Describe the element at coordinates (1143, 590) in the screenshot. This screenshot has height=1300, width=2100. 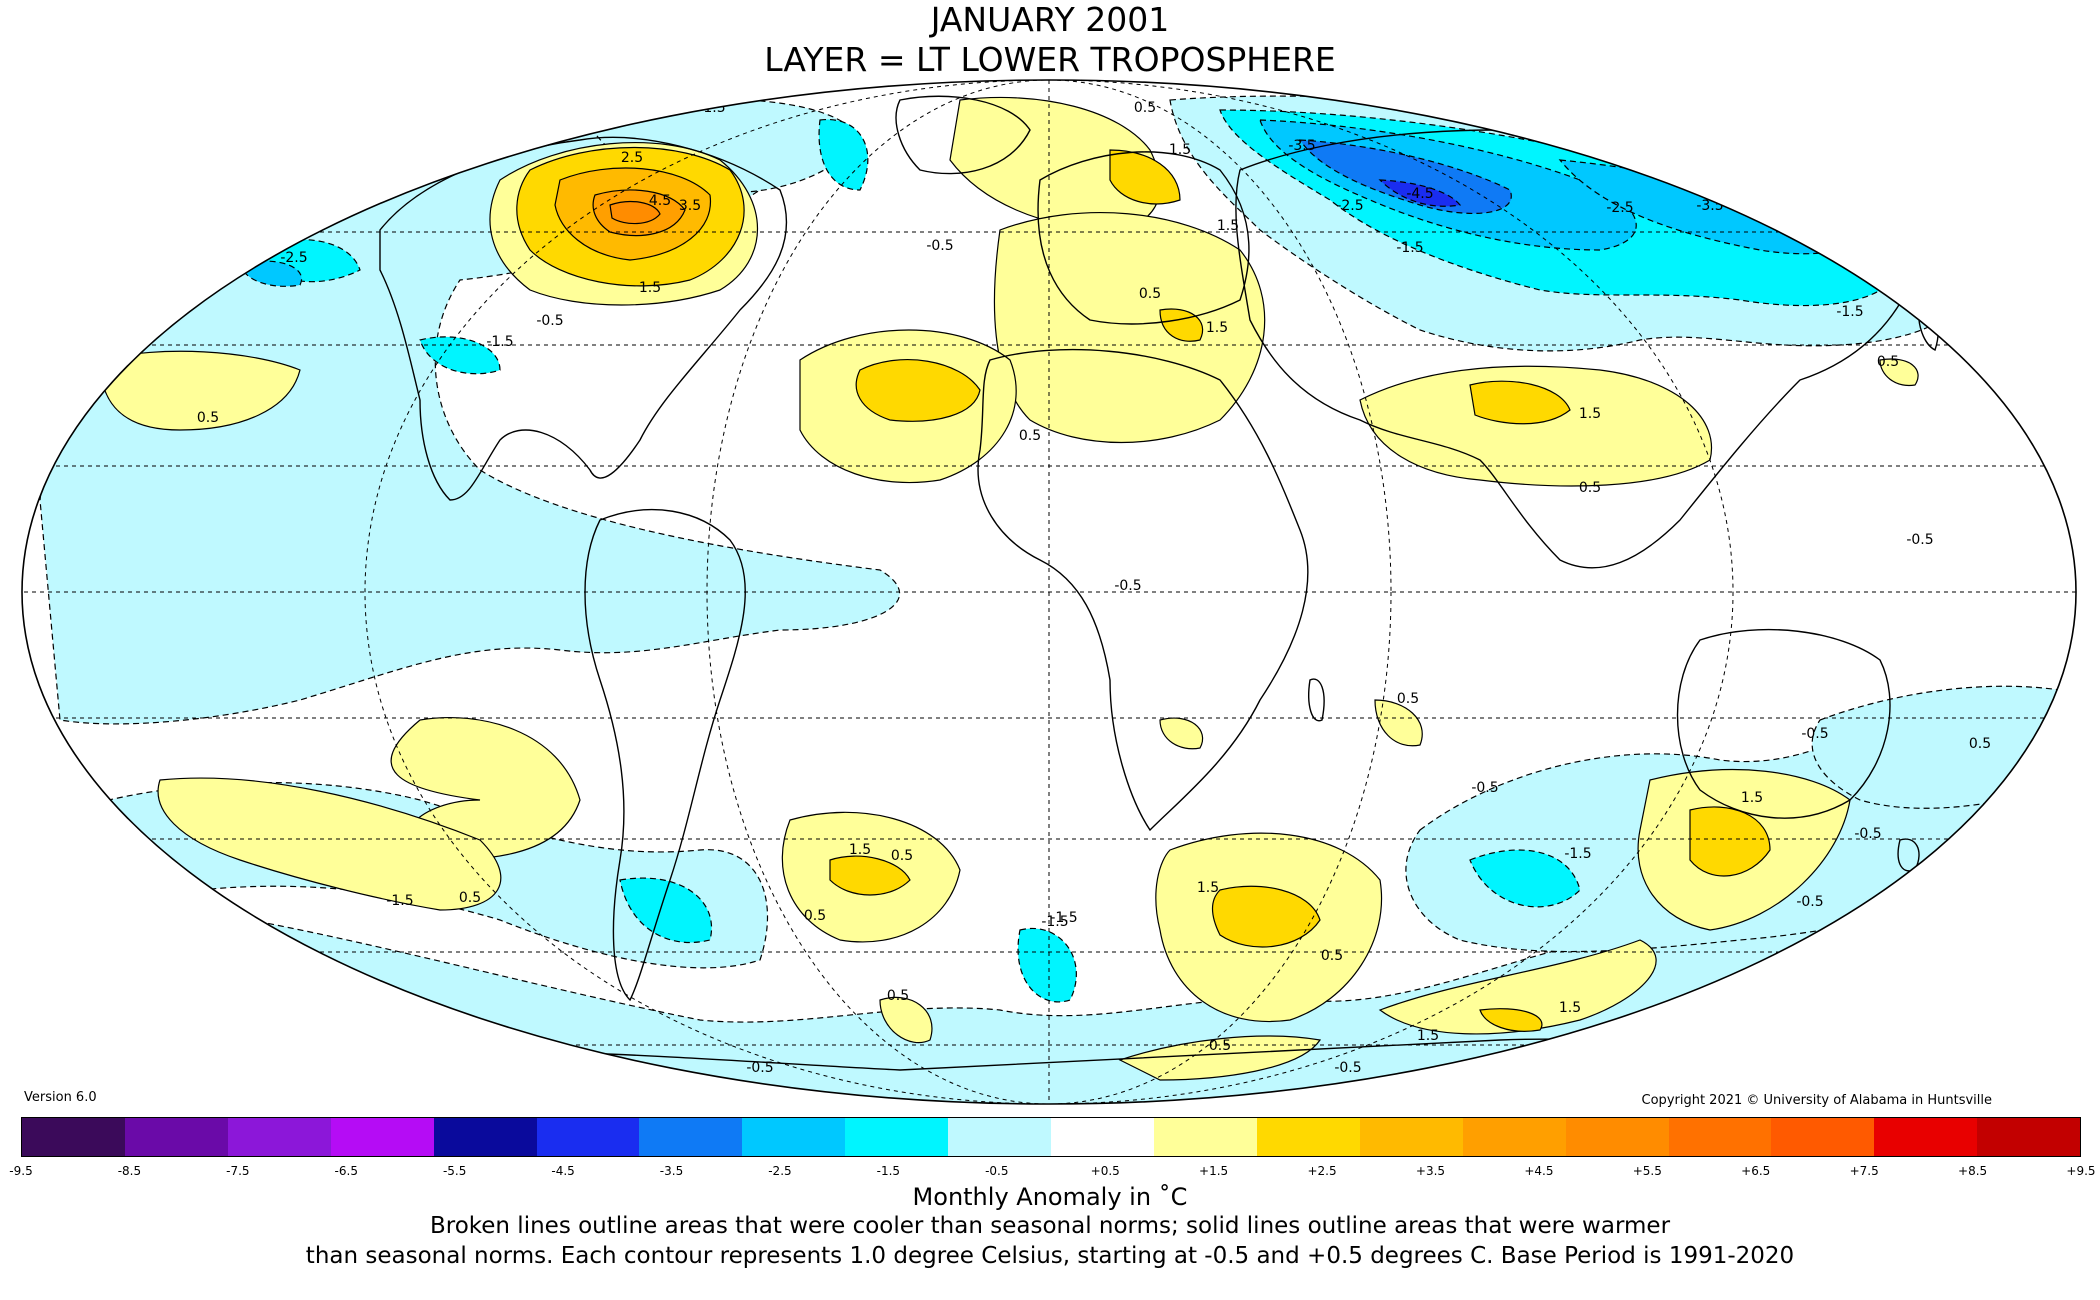
I see `africa-outline` at that location.